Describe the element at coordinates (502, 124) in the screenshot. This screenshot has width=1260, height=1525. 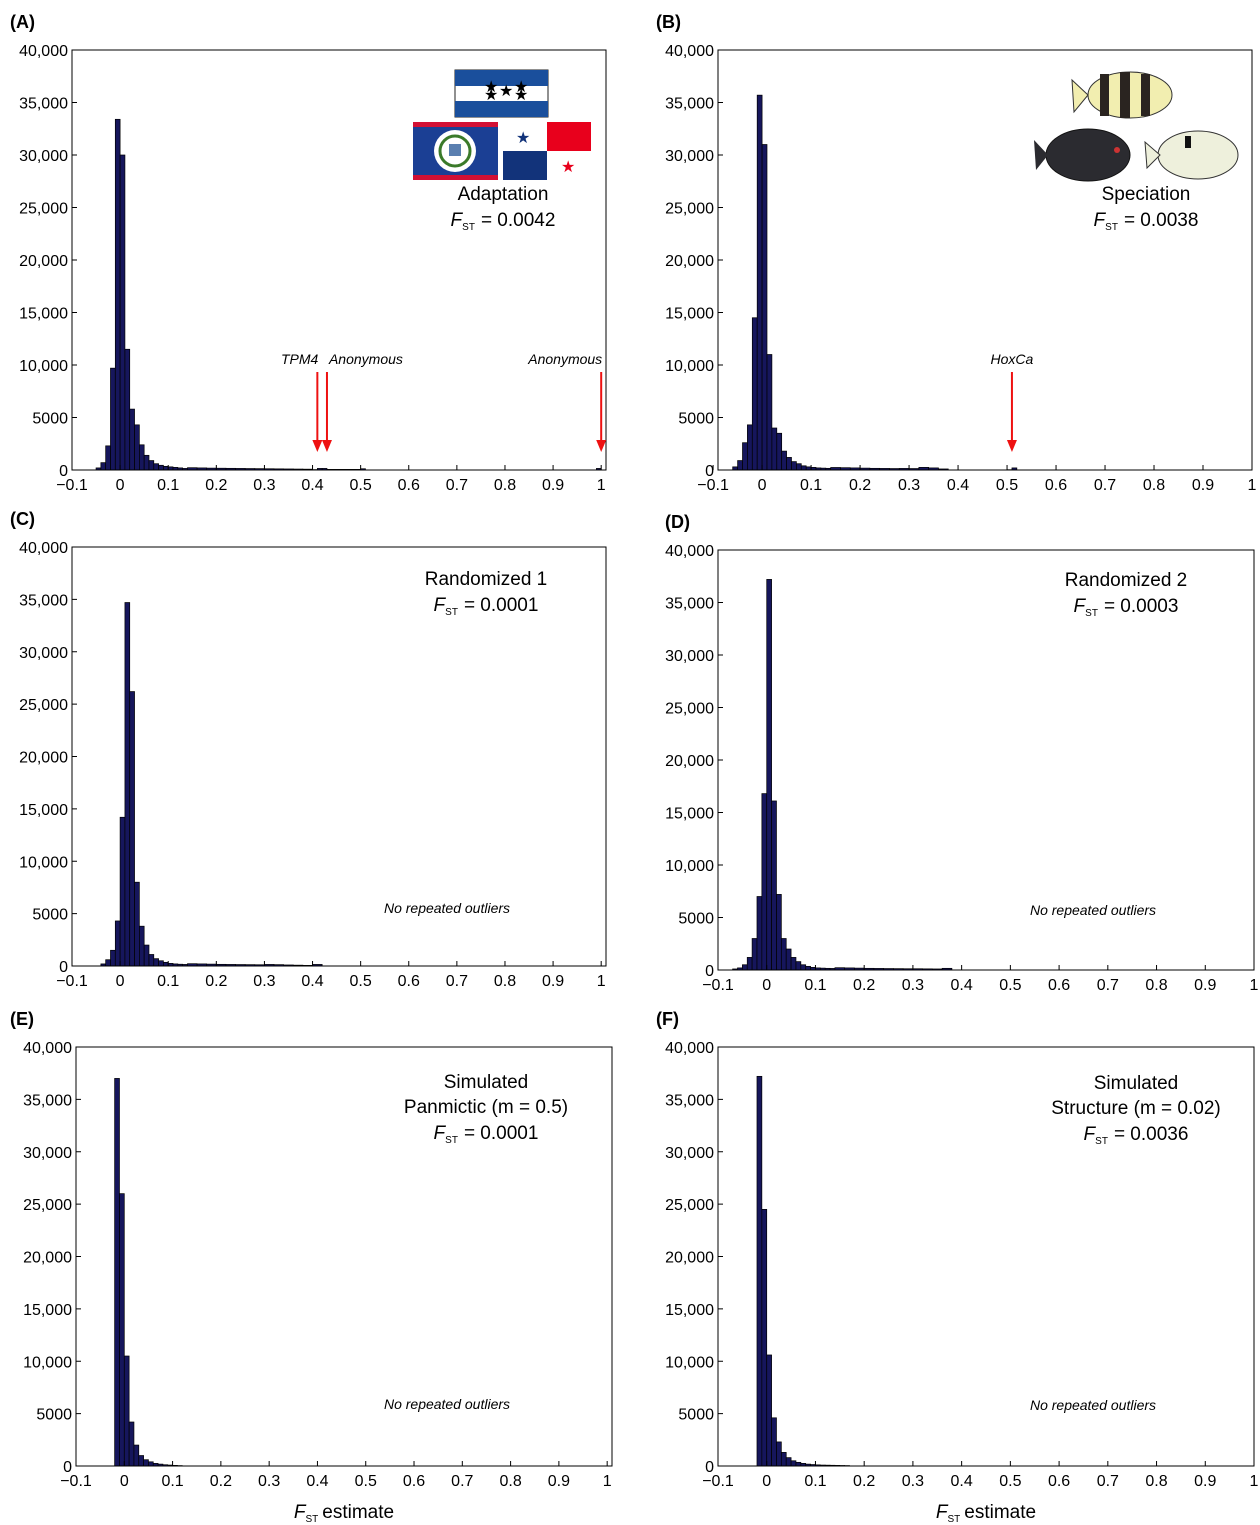
I see `flags: ★ ★★★ ★ ★ ★` at that location.